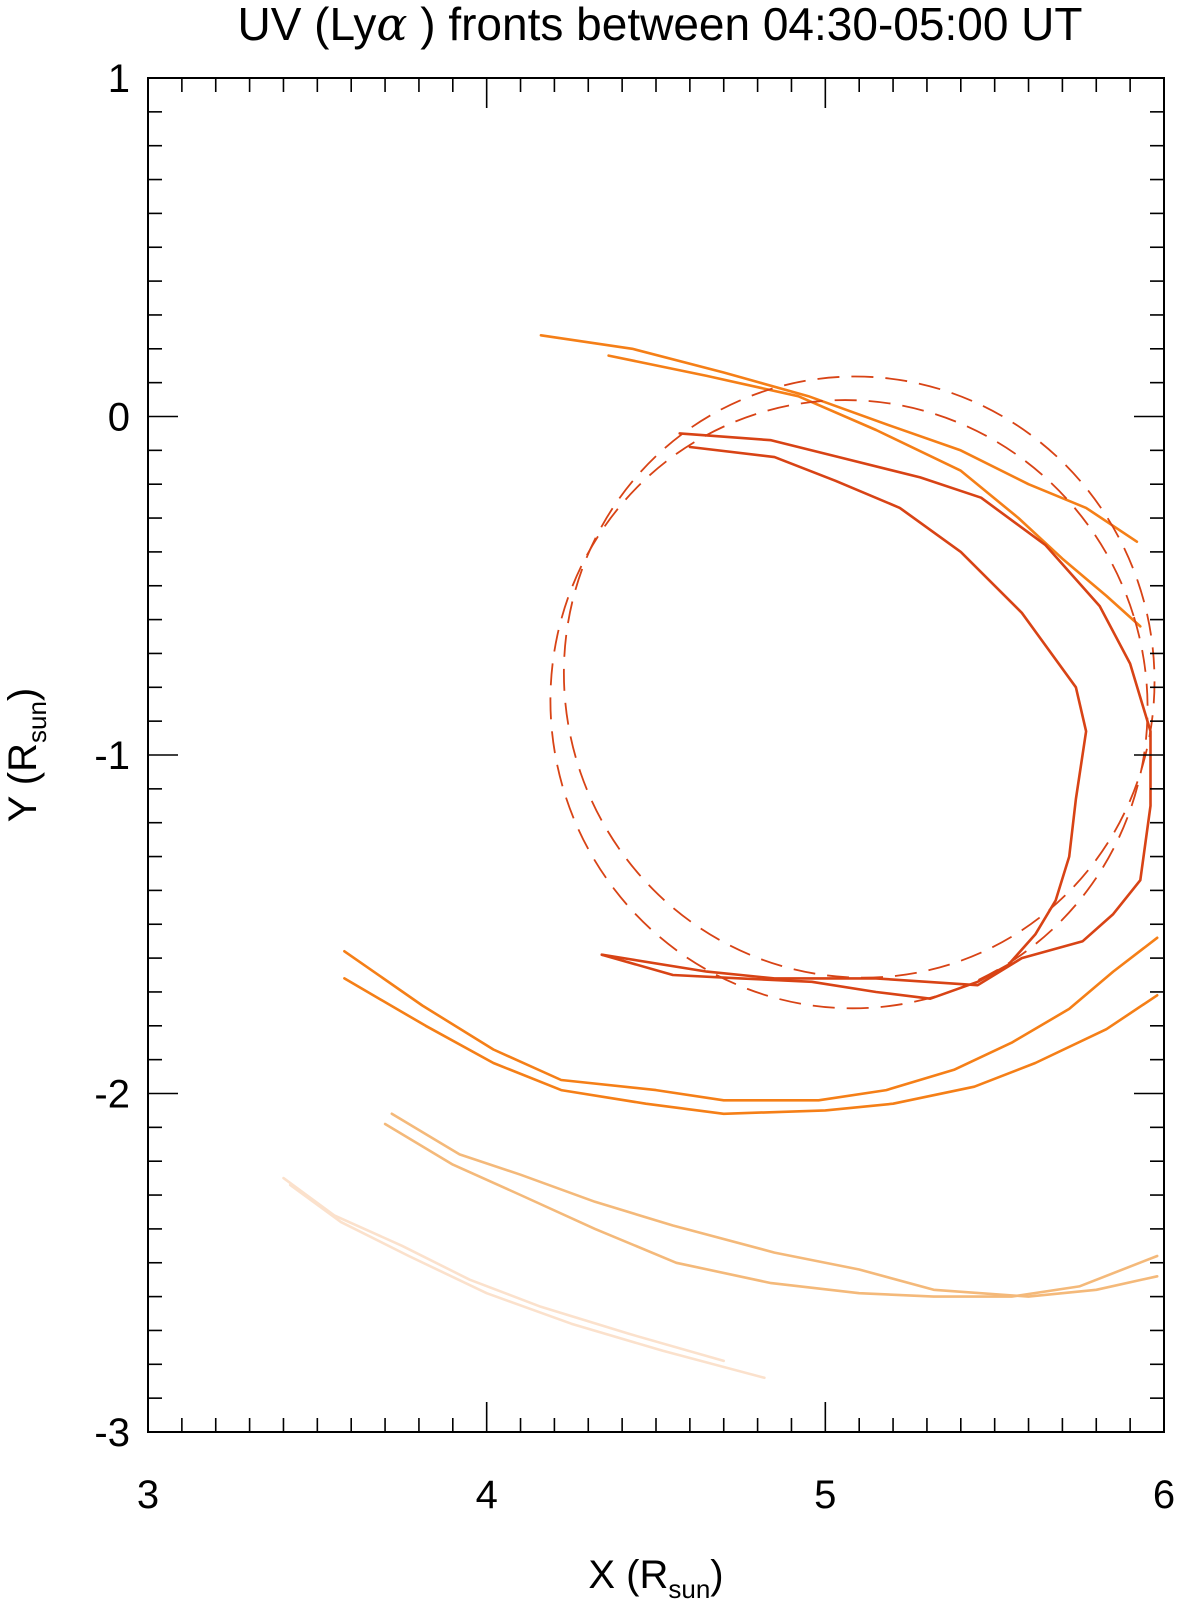 This screenshot has height=1605, width=1200. What do you see at coordinates (716, 1575) in the screenshot?
I see `x-axis-label-end: )` at bounding box center [716, 1575].